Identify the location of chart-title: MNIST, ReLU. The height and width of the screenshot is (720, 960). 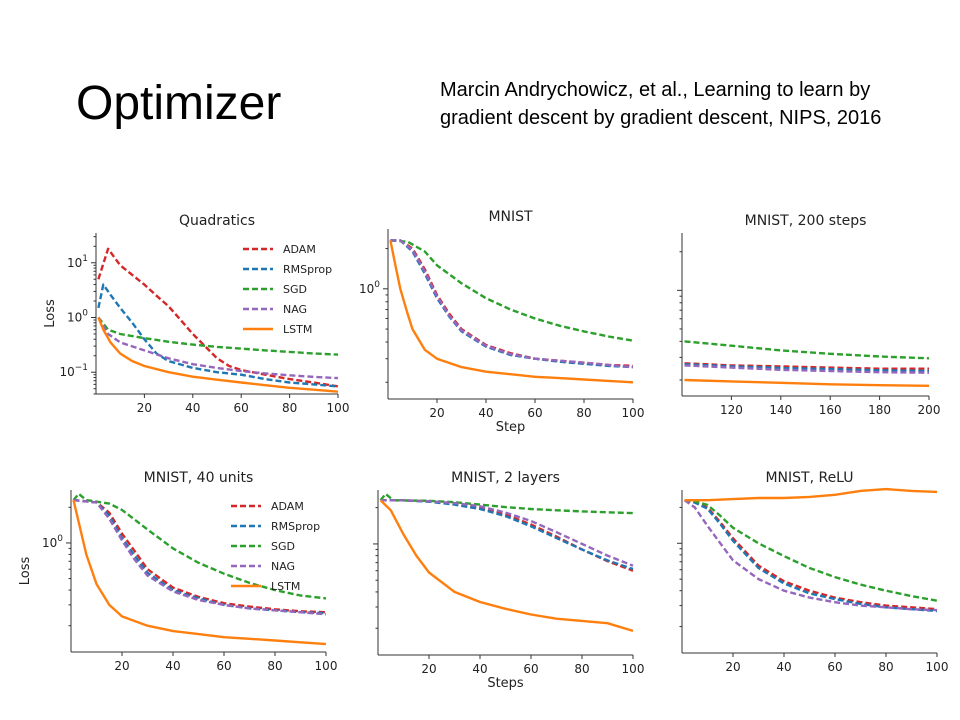
(809, 478).